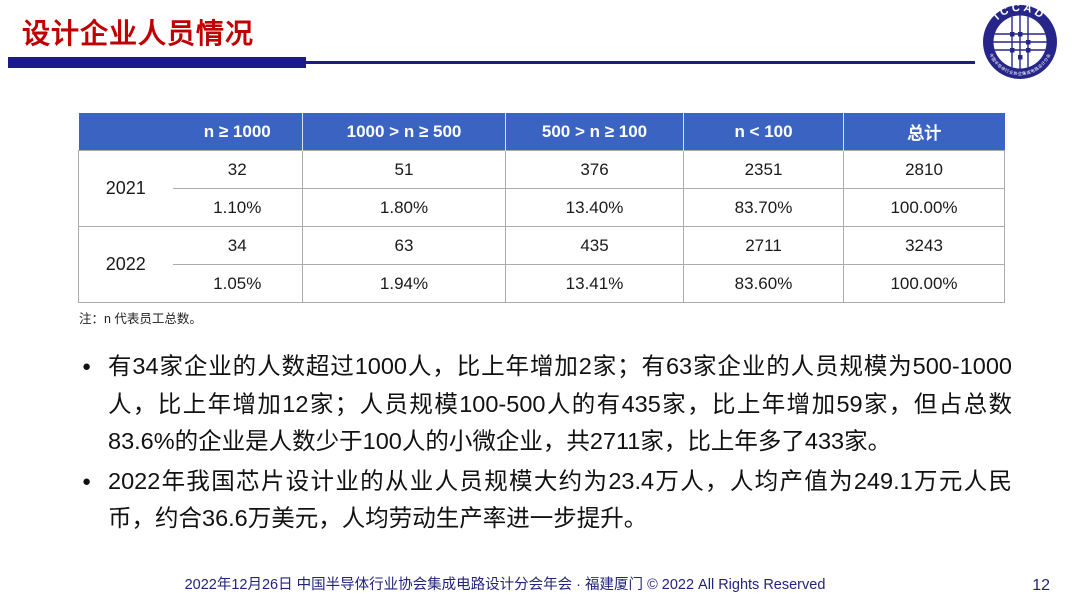  Describe the element at coordinates (594, 245) in the screenshot. I see `table-cell-count: 435` at that location.